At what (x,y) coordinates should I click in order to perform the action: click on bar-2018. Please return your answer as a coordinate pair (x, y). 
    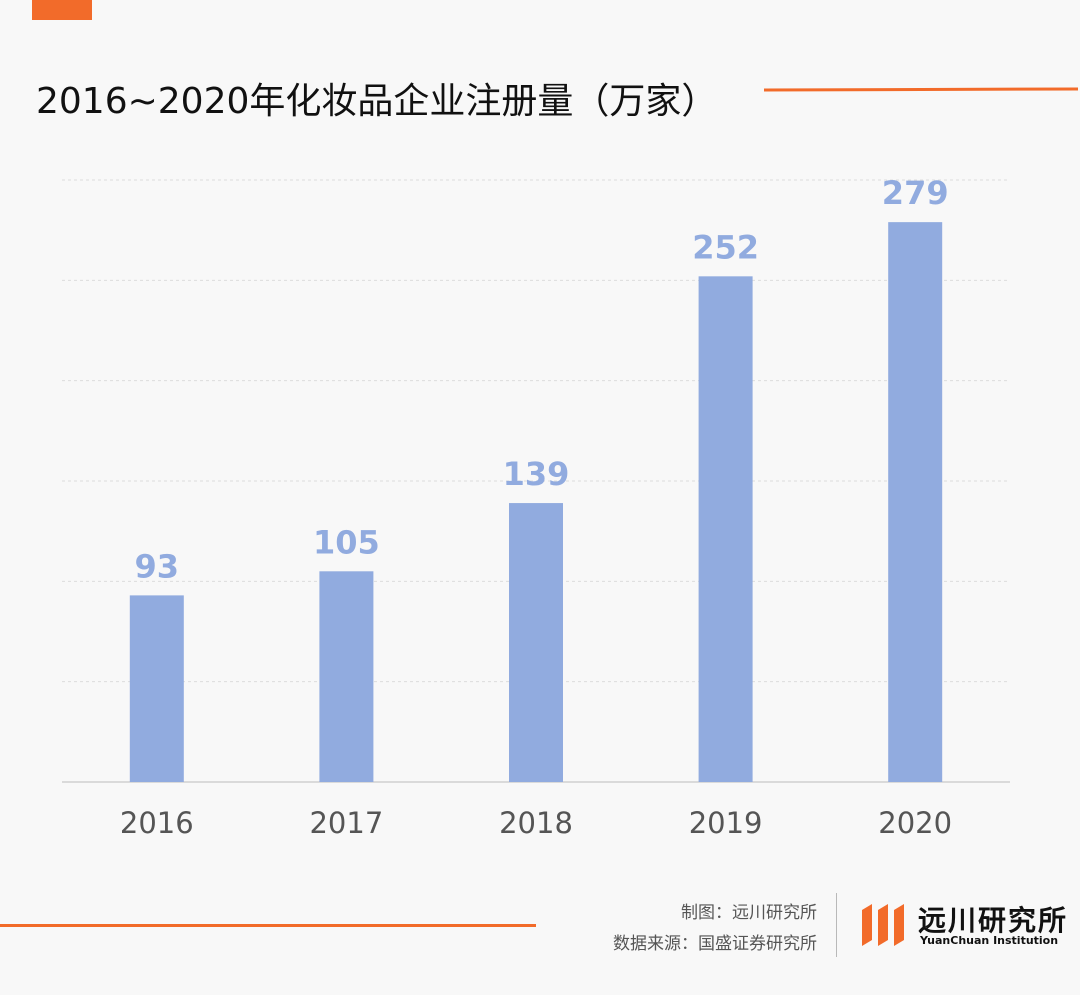
    Looking at the image, I should click on (536, 642).